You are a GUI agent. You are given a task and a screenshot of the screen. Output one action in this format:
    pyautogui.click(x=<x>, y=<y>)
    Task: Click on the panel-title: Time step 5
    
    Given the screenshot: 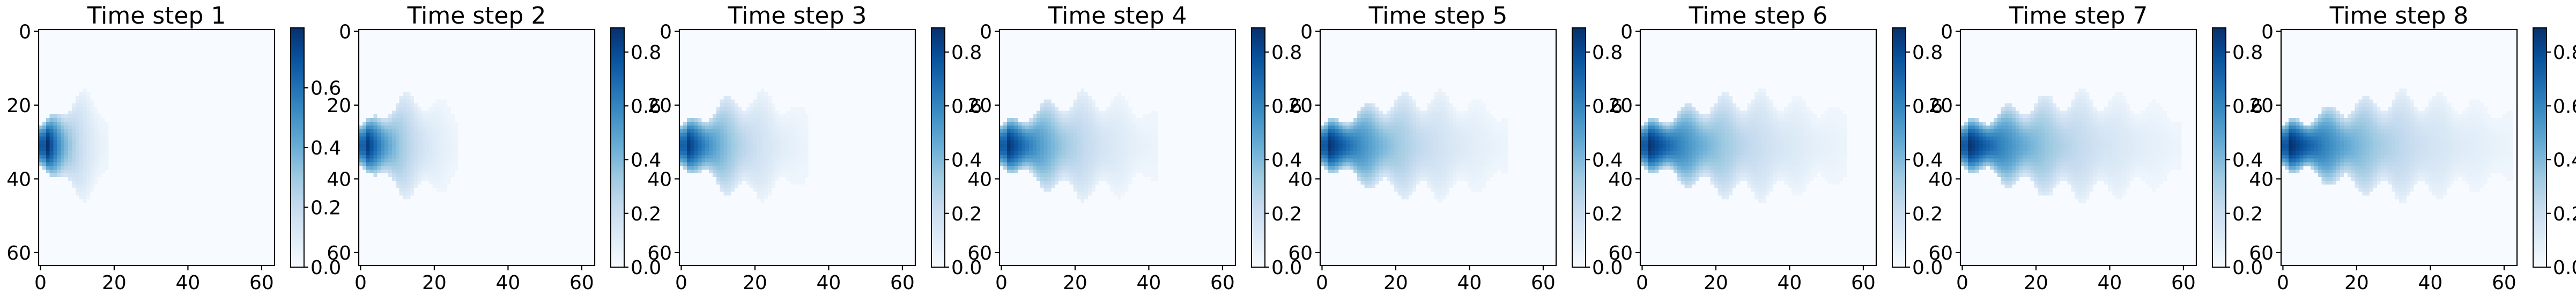 What is the action you would take?
    pyautogui.click(x=1438, y=16)
    